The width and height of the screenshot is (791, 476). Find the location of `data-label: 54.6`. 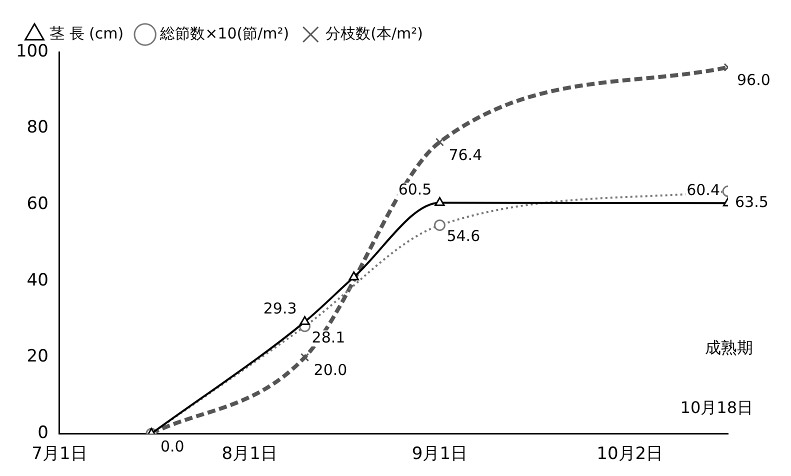

data-label: 54.6 is located at coordinates (463, 236).